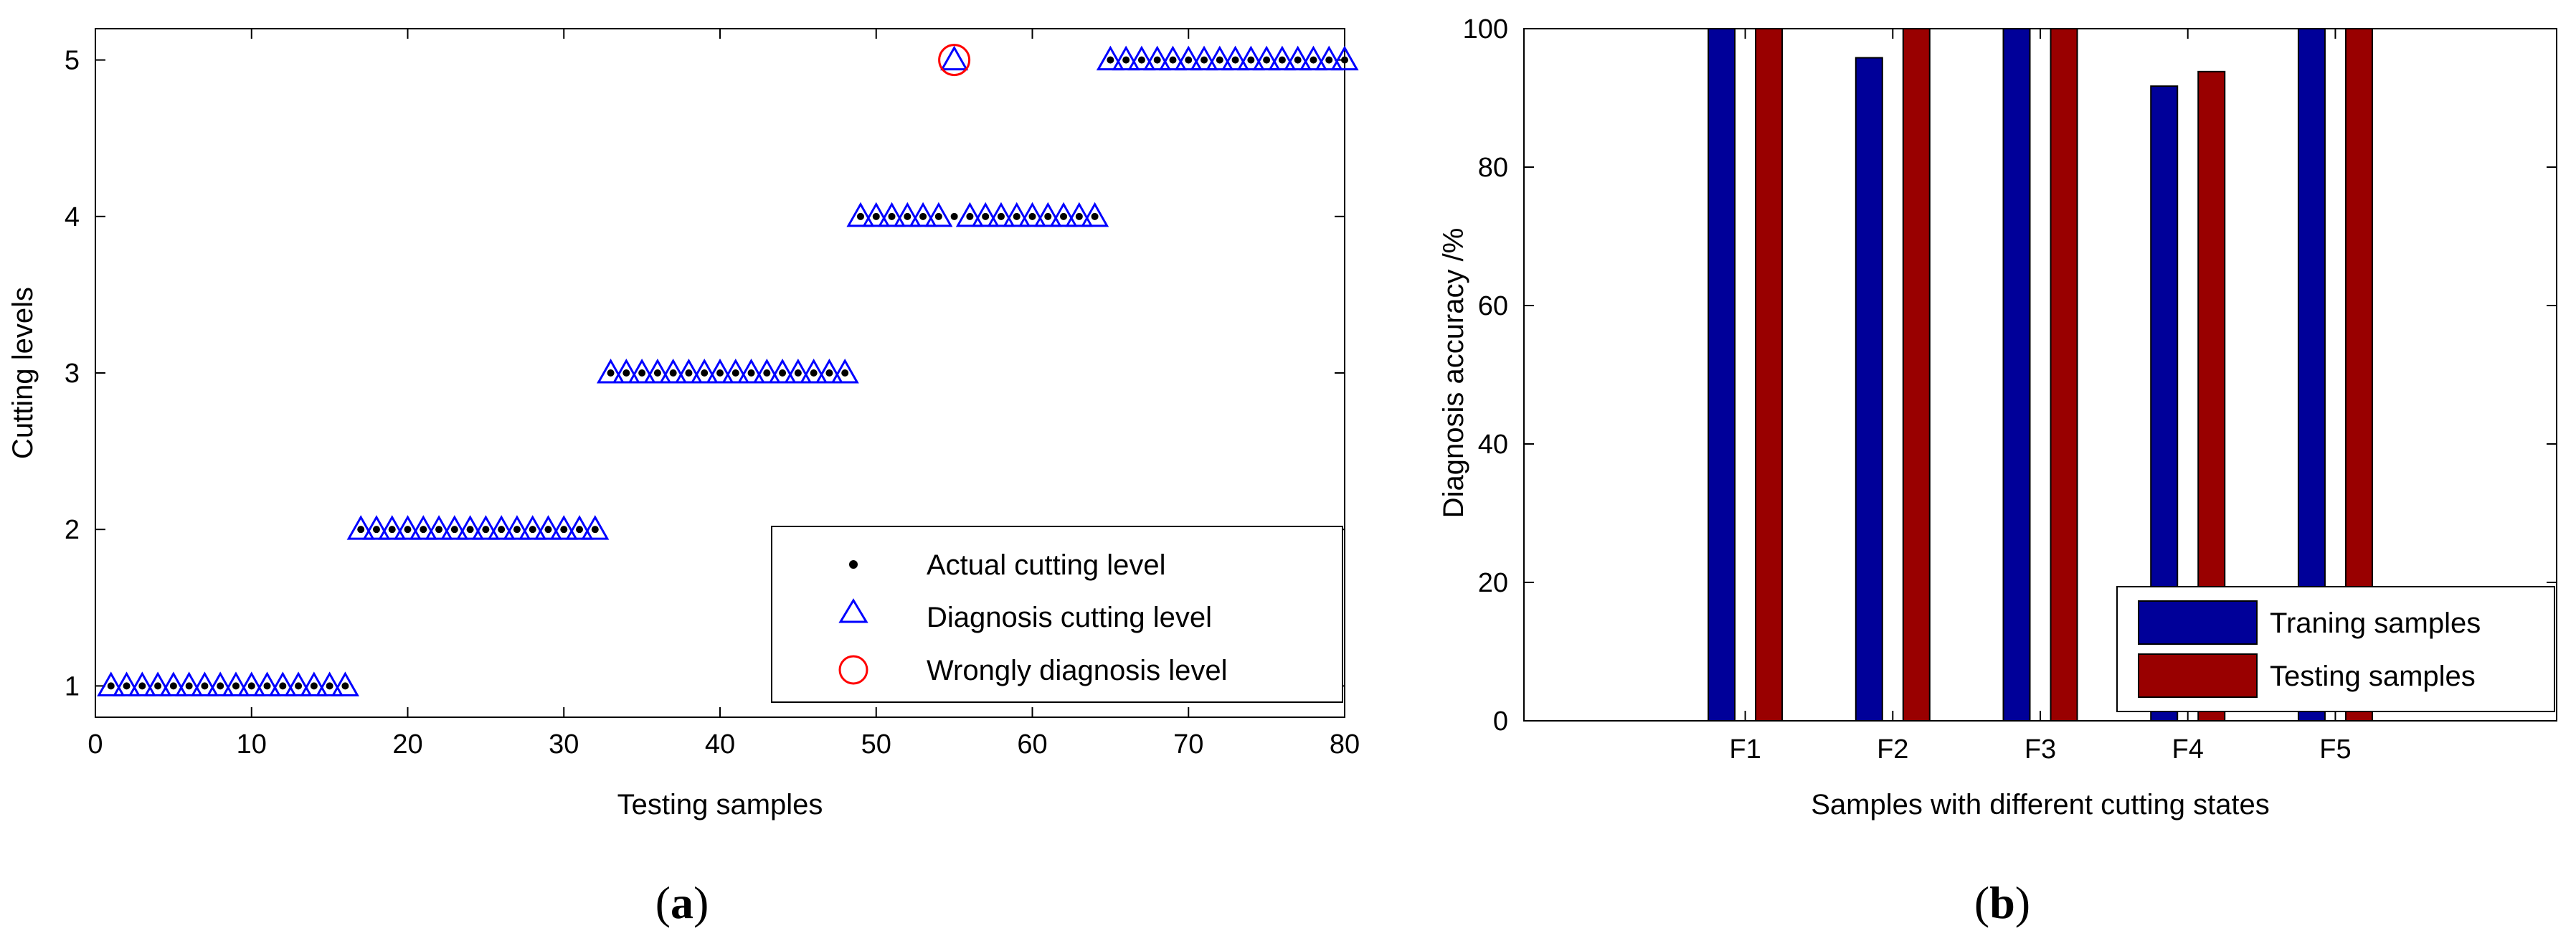 This screenshot has width=2576, height=941. Describe the element at coordinates (1046, 565) in the screenshot. I see `legend-label-actual: Actual cutting level` at that location.